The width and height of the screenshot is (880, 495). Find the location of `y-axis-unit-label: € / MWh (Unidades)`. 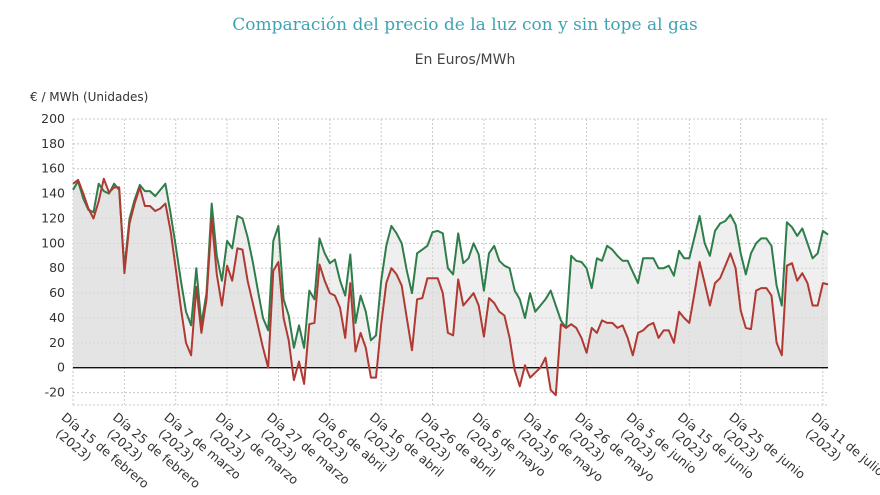

y-axis-unit-label: € / MWh (Unidades) is located at coordinates (89, 97).